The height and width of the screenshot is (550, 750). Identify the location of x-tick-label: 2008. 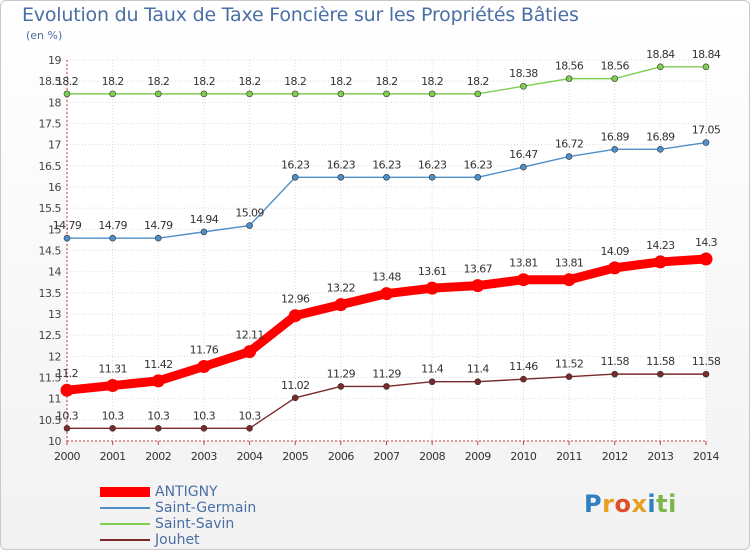
(432, 456).